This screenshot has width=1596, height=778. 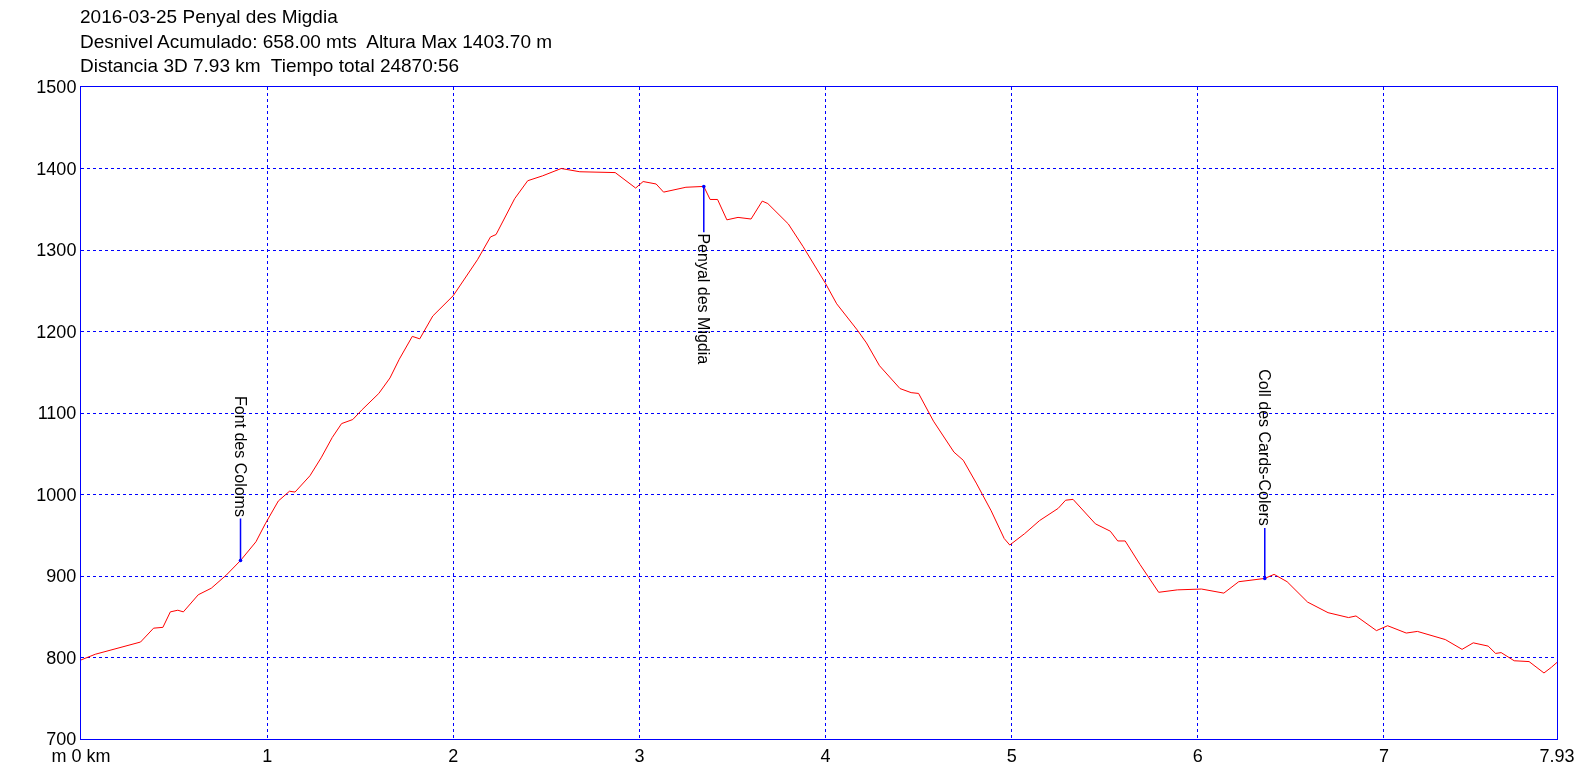 I want to click on y-tick-label: 1500, so click(x=56, y=87).